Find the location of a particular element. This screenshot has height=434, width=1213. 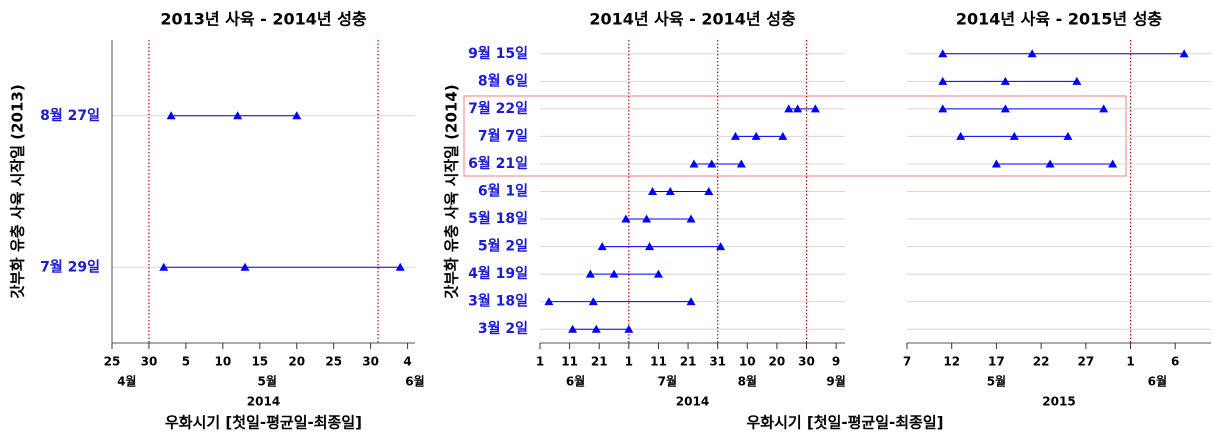

x-tick-label: 7 is located at coordinates (907, 362).